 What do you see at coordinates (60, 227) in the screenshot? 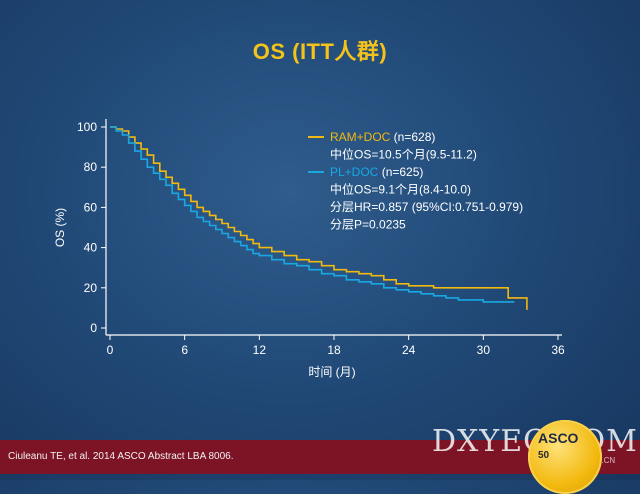
I see `y-axis-label: OS (%)` at bounding box center [60, 227].